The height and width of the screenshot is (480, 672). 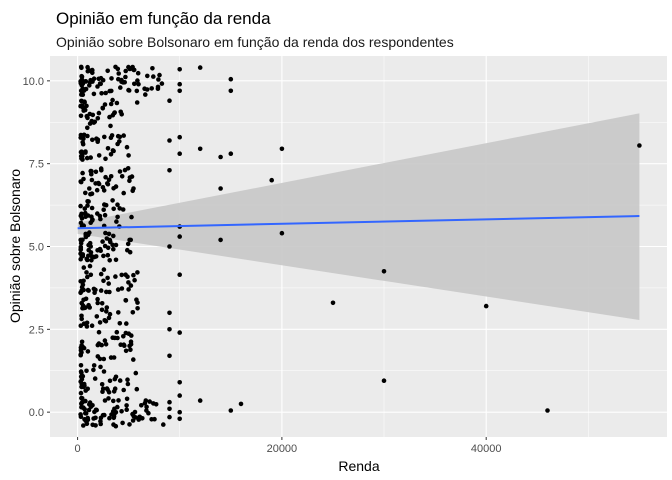 I want to click on y-axis-title: Opinião sobre Bolsonaro, so click(x=15, y=246).